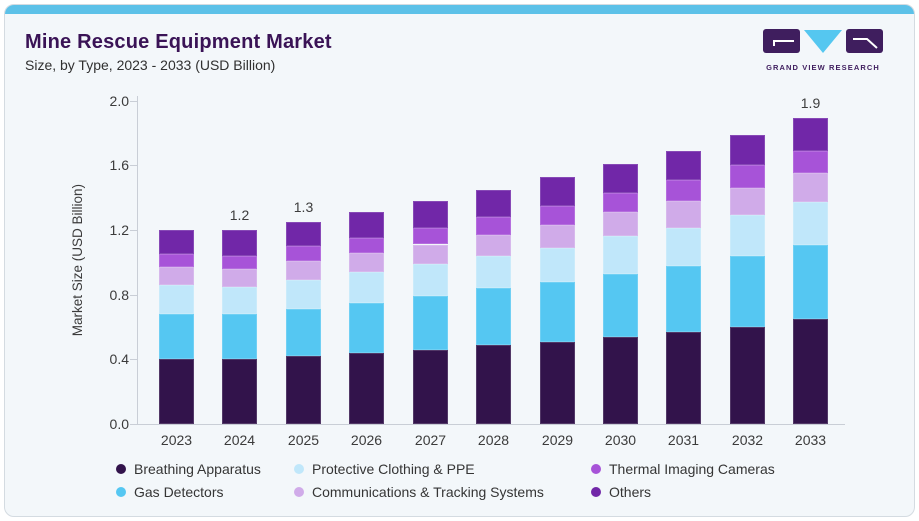  What do you see at coordinates (620, 202) in the screenshot?
I see `bar-segment-thermal-imaging-cameras-2030` at bounding box center [620, 202].